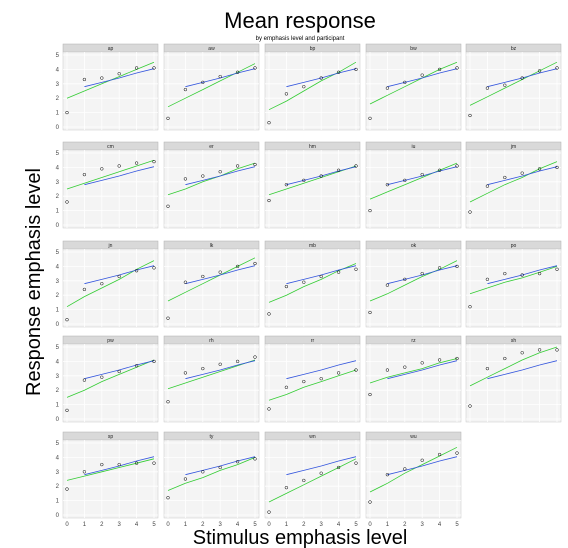  I want to click on panel-strip-label: pw, so click(110, 341).